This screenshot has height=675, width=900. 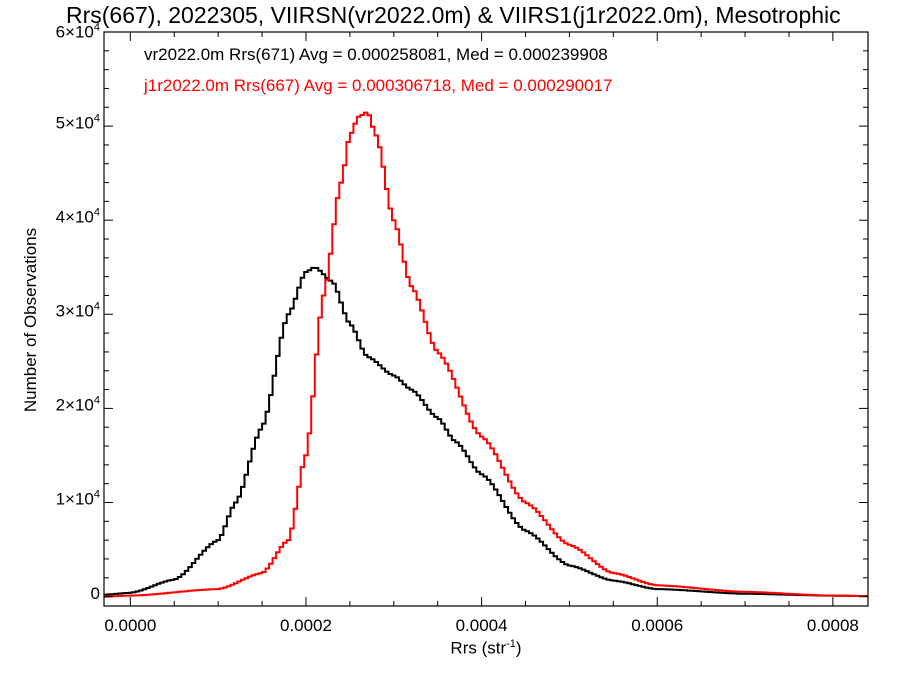 I want to click on y-axis-label: Number of Observations, so click(x=30, y=320).